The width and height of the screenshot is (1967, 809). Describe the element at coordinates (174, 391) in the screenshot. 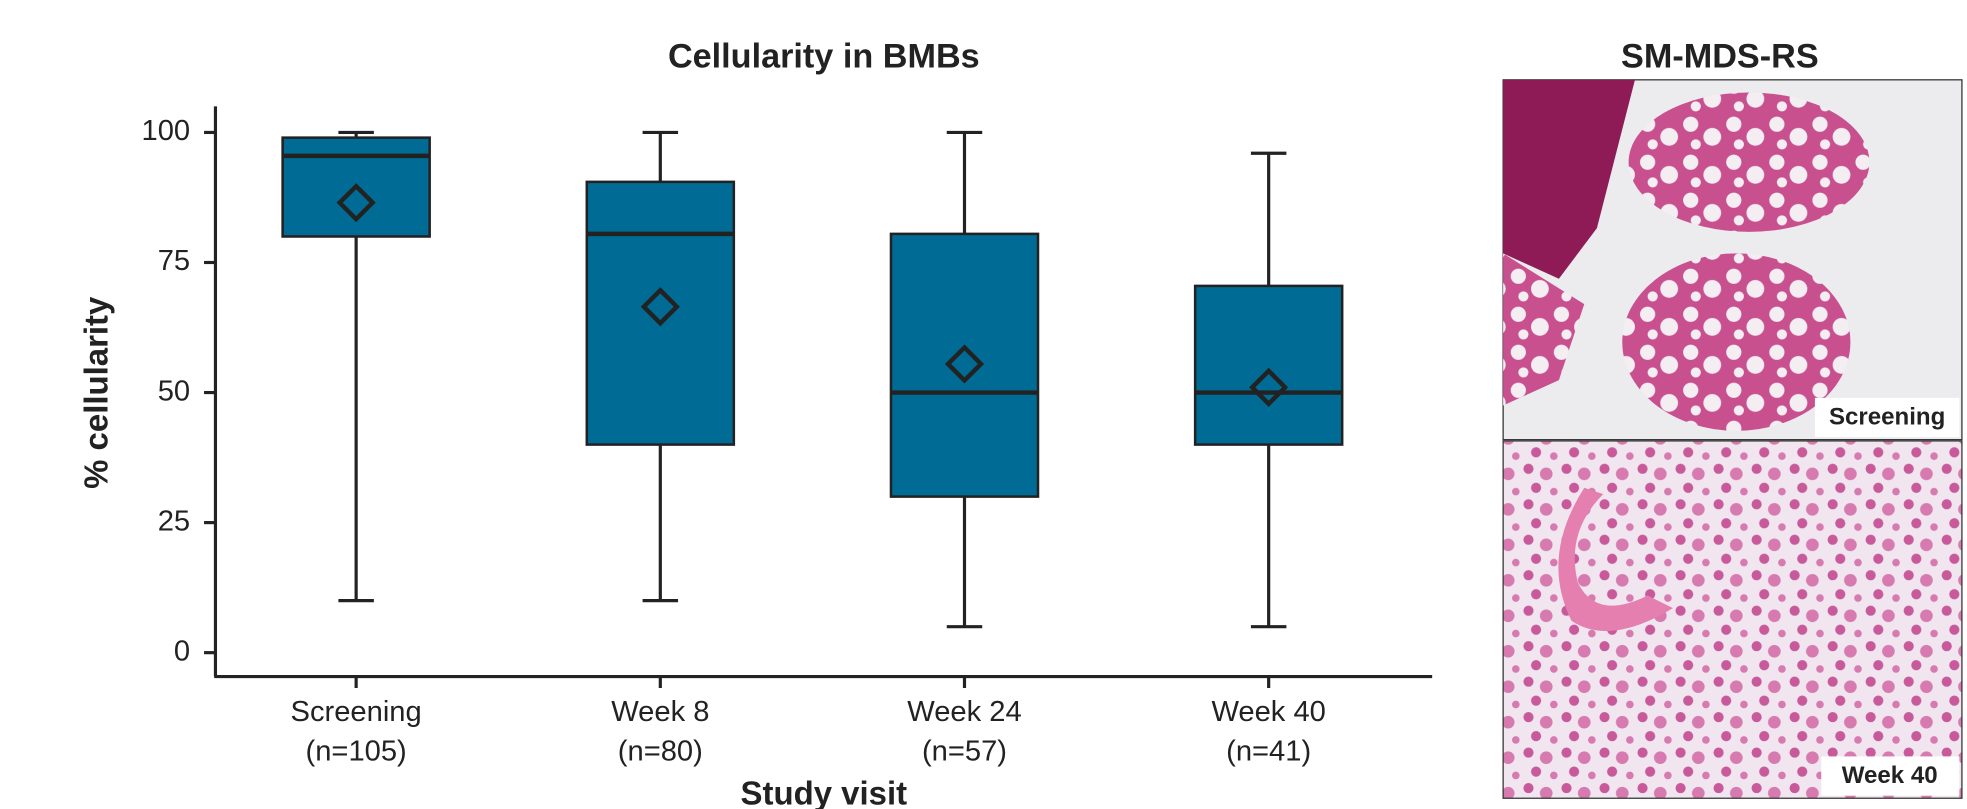

I see `y-tick-label: 50` at that location.